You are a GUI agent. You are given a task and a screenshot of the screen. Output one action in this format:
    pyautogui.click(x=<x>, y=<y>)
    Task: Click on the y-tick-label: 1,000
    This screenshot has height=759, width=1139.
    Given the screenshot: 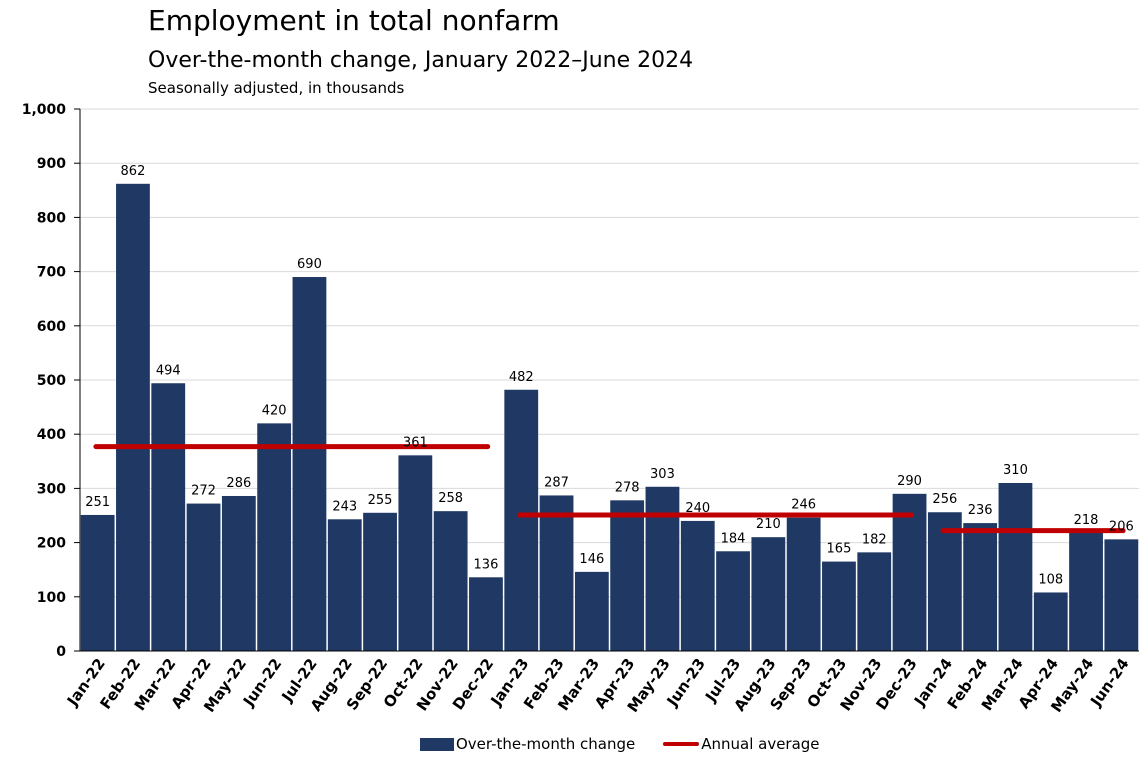 What is the action you would take?
    pyautogui.click(x=44, y=110)
    